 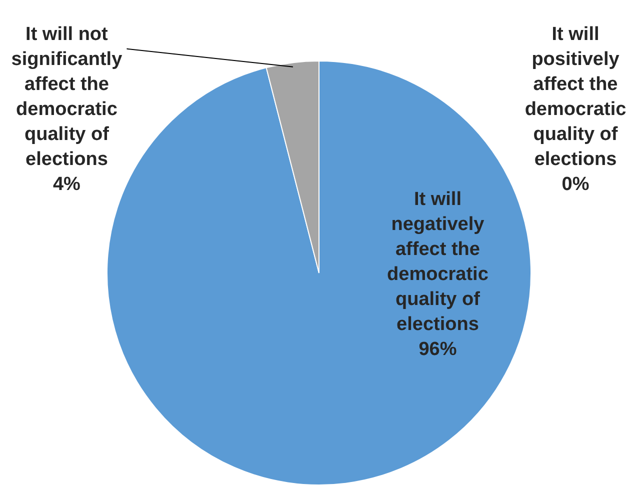 What do you see at coordinates (67, 97) in the screenshot?
I see `slice-label: It will not significantly affect the democratic quality of elections` at bounding box center [67, 97].